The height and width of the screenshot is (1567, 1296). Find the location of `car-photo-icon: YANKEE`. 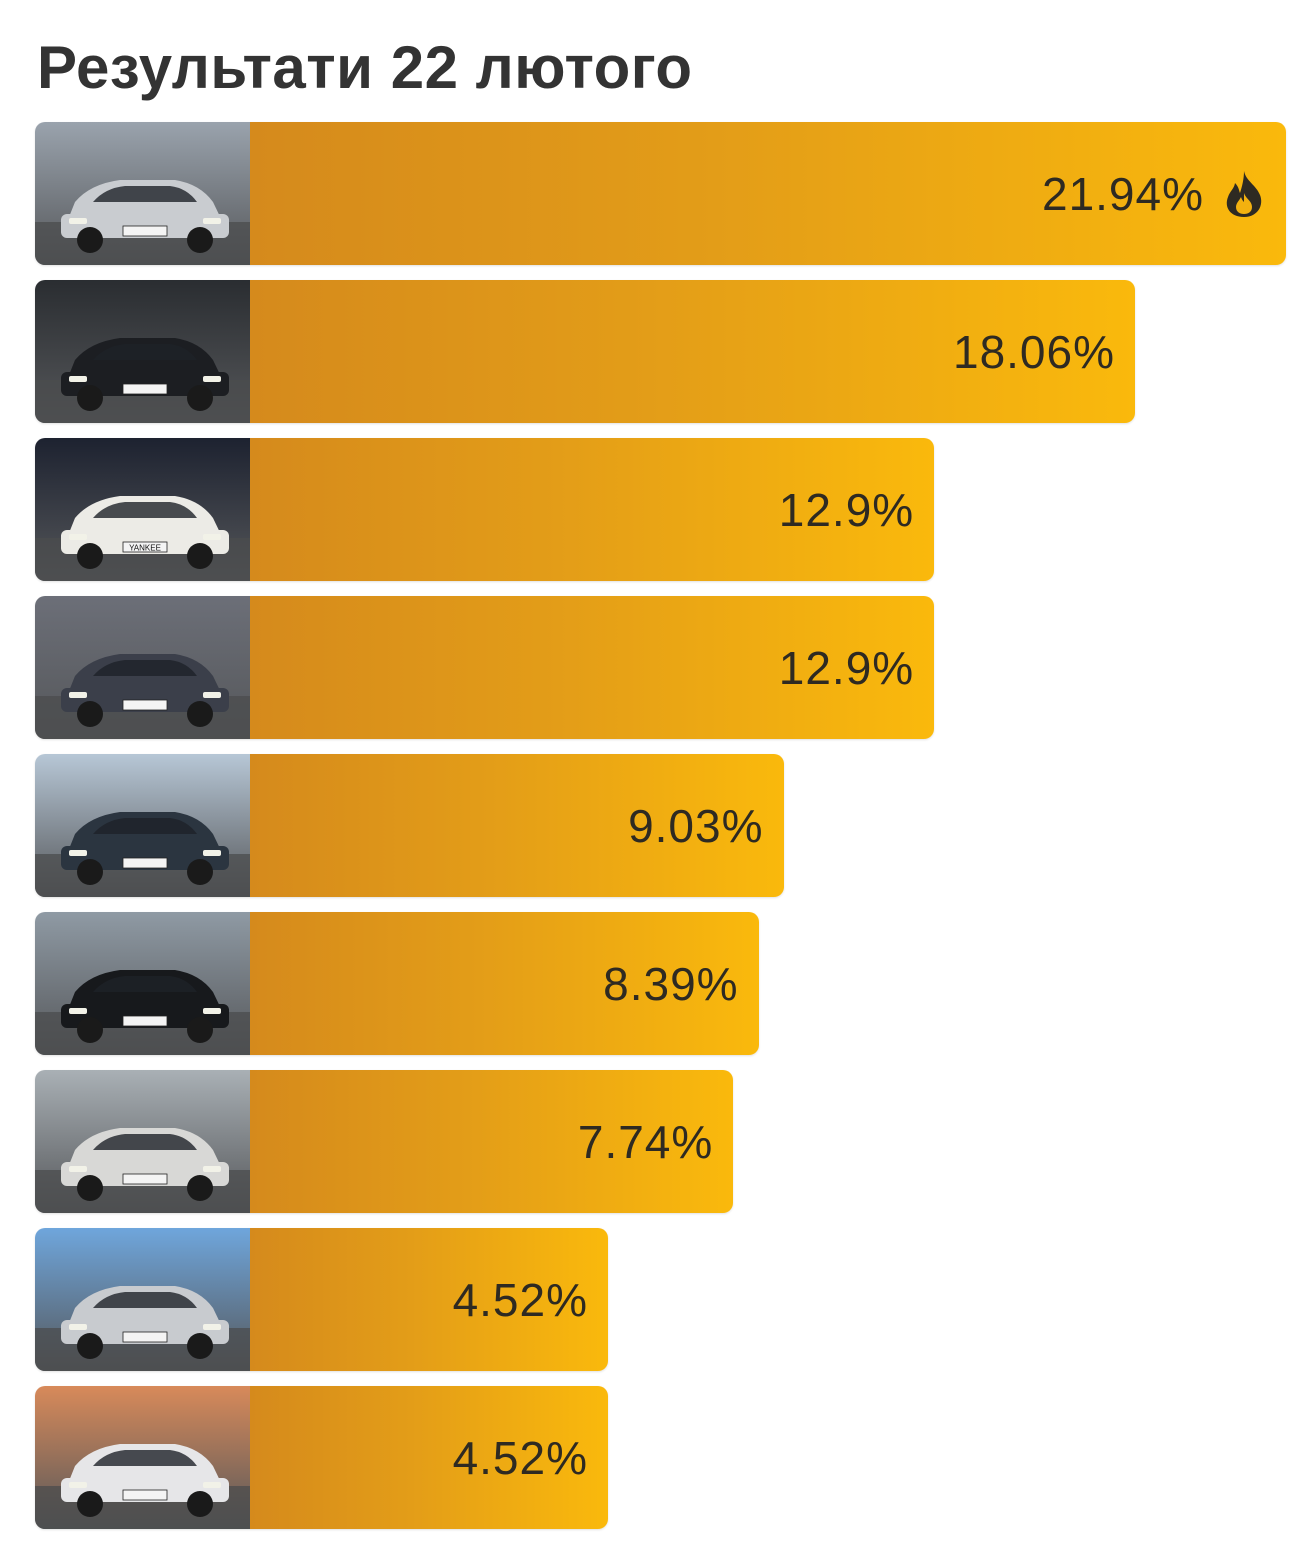

car-photo-icon: YANKEE is located at coordinates (142, 509).